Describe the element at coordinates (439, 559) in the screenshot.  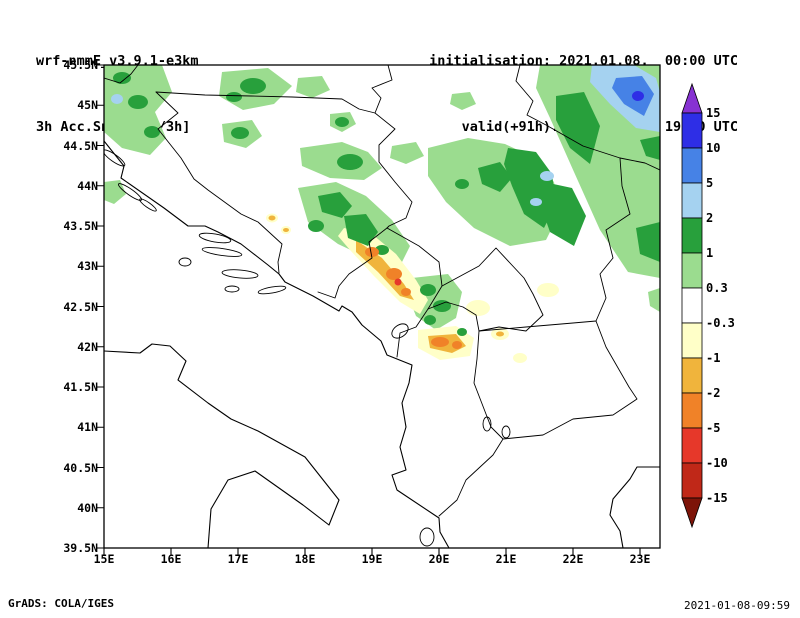
I see `lon-label: 20E` at that location.